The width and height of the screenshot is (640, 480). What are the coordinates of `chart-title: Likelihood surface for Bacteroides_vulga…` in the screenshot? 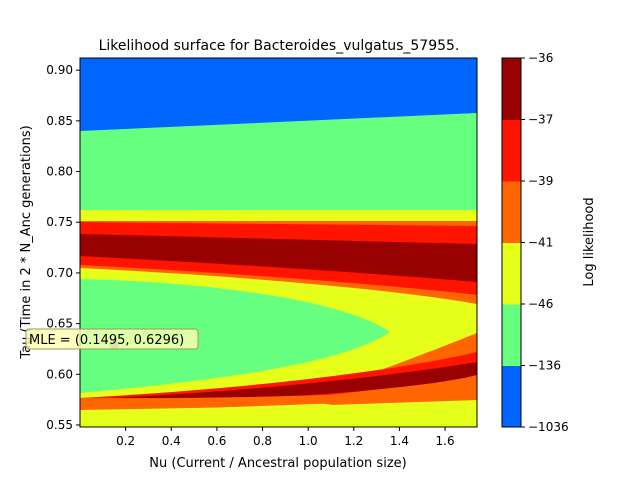 It's located at (279, 46).